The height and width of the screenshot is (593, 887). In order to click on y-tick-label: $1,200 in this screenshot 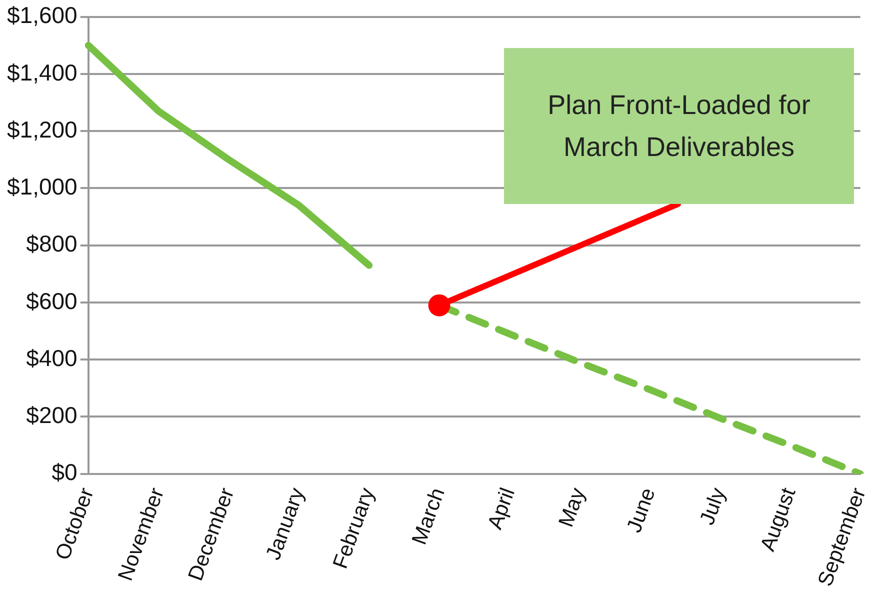, I will do `click(42, 129)`.